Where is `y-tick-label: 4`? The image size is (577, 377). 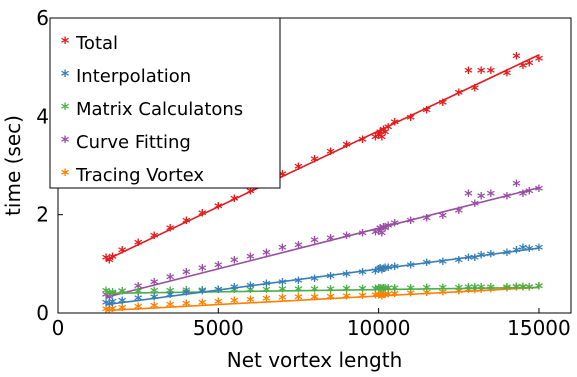 y-tick-label: 4 is located at coordinates (42, 116).